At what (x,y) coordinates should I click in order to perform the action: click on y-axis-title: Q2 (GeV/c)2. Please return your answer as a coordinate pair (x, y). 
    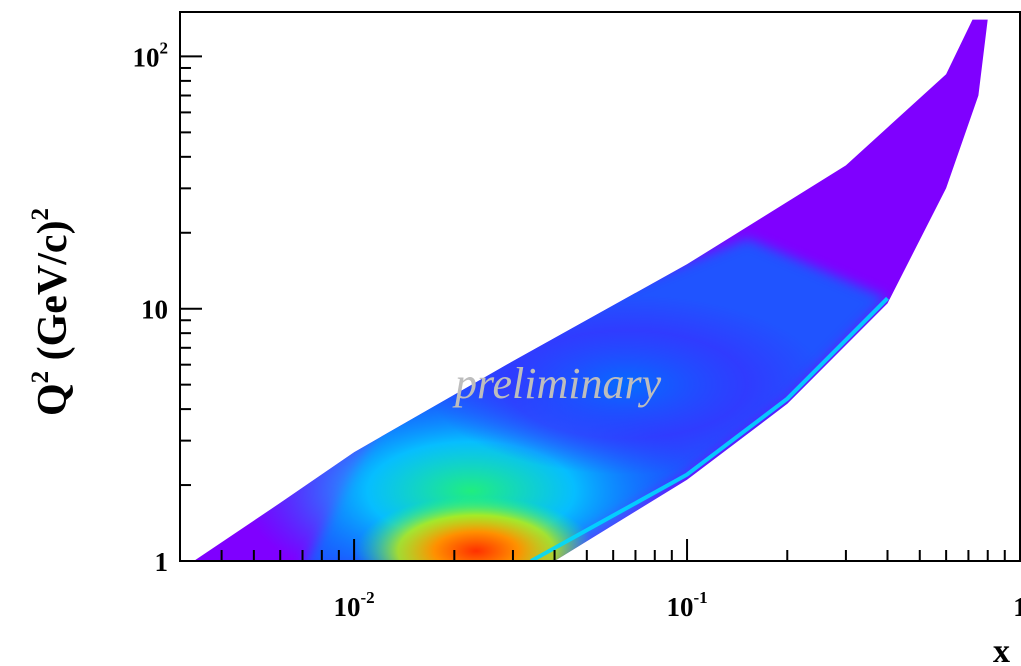
    Looking at the image, I should click on (51, 312).